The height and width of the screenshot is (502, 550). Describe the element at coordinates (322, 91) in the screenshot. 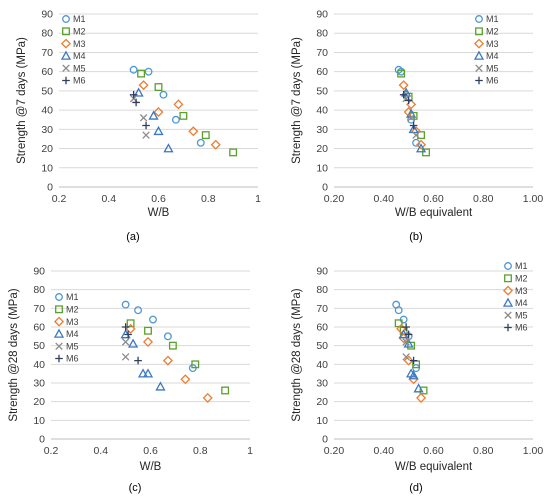

I see `y-tick-label: 50` at that location.